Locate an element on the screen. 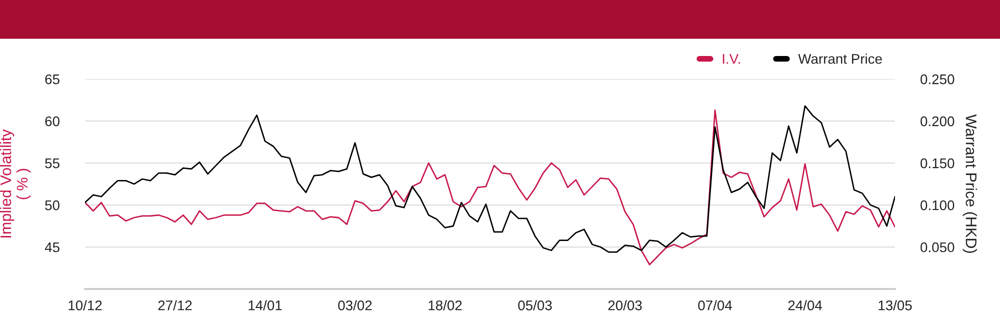 Image resolution: width=1000 pixels, height=324 pixels. x-tick-label: 20/03 is located at coordinates (625, 305).